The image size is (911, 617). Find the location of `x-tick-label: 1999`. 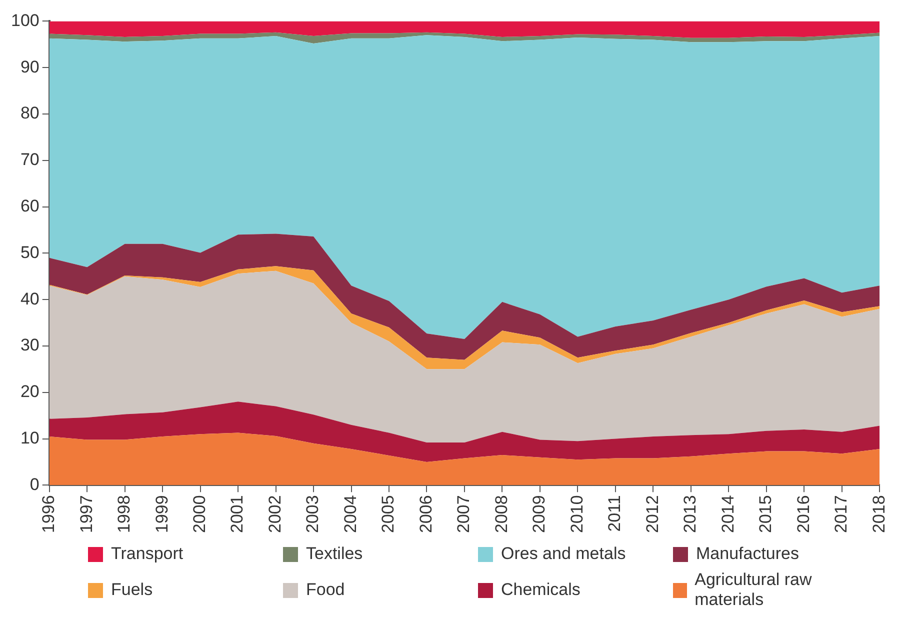

x-tick-label: 1999 is located at coordinates (162, 514).